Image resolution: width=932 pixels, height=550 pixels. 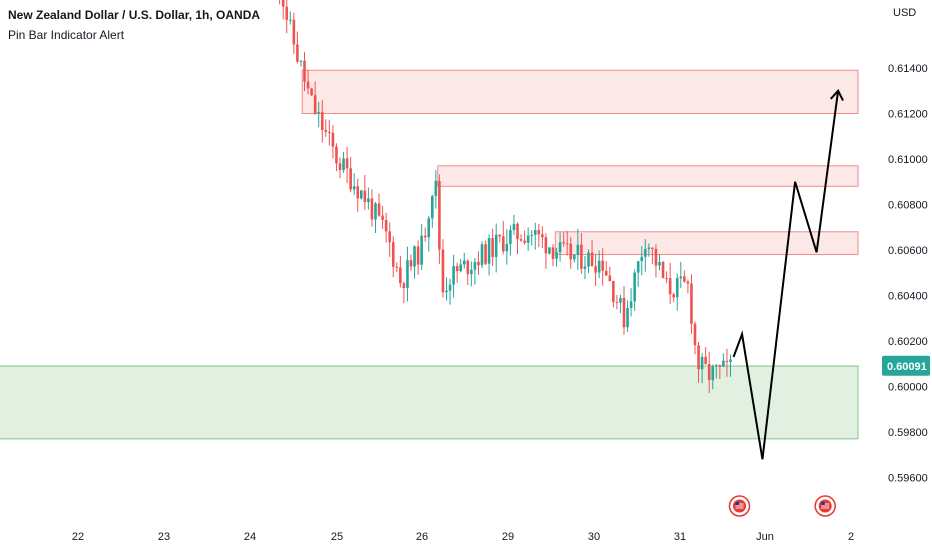 What do you see at coordinates (463, 537) in the screenshot?
I see `time-axis: 22 23 24 25 26 29 30 31 Jun 2` at bounding box center [463, 537].